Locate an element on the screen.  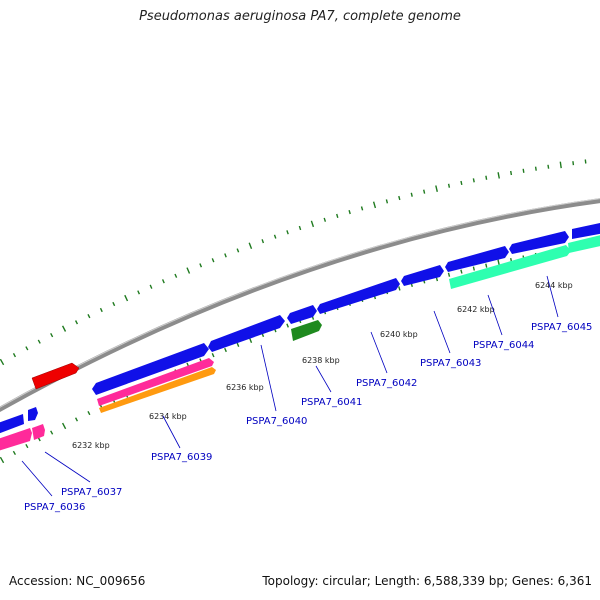
scale-label: 6238 kbp is located at coordinates (321, 360).